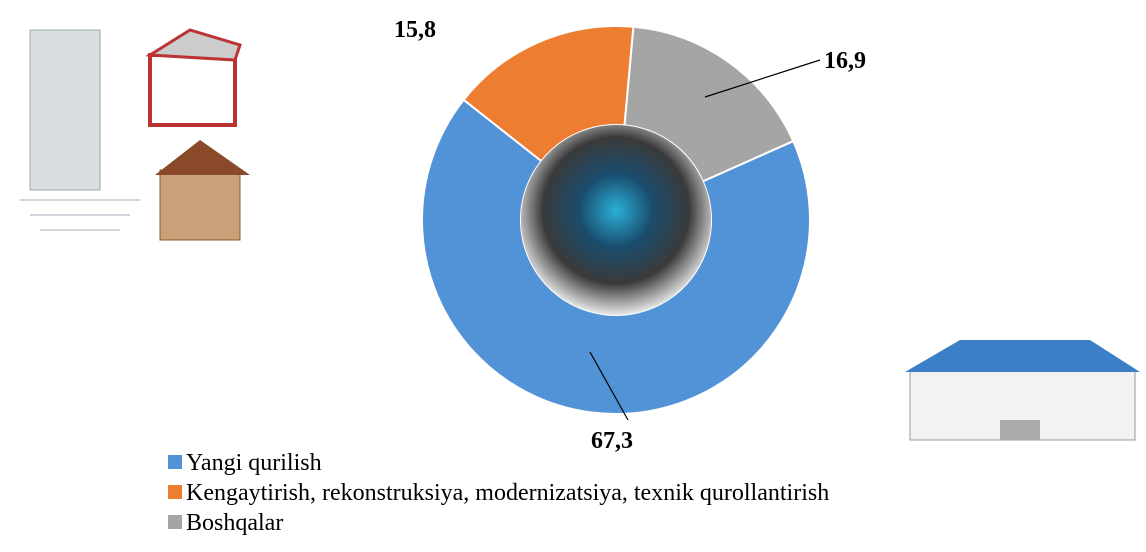  I want to click on building-illustration, so click(135, 134).